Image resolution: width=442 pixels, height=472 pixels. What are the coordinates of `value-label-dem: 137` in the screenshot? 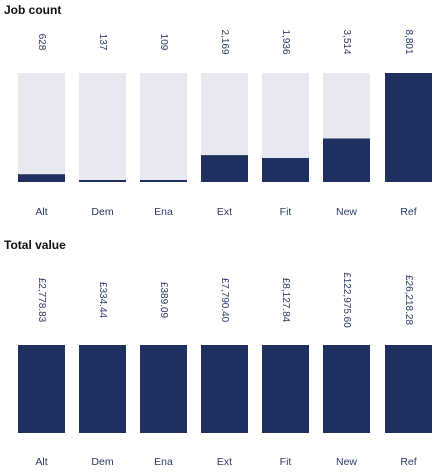 It's located at (102, 42).